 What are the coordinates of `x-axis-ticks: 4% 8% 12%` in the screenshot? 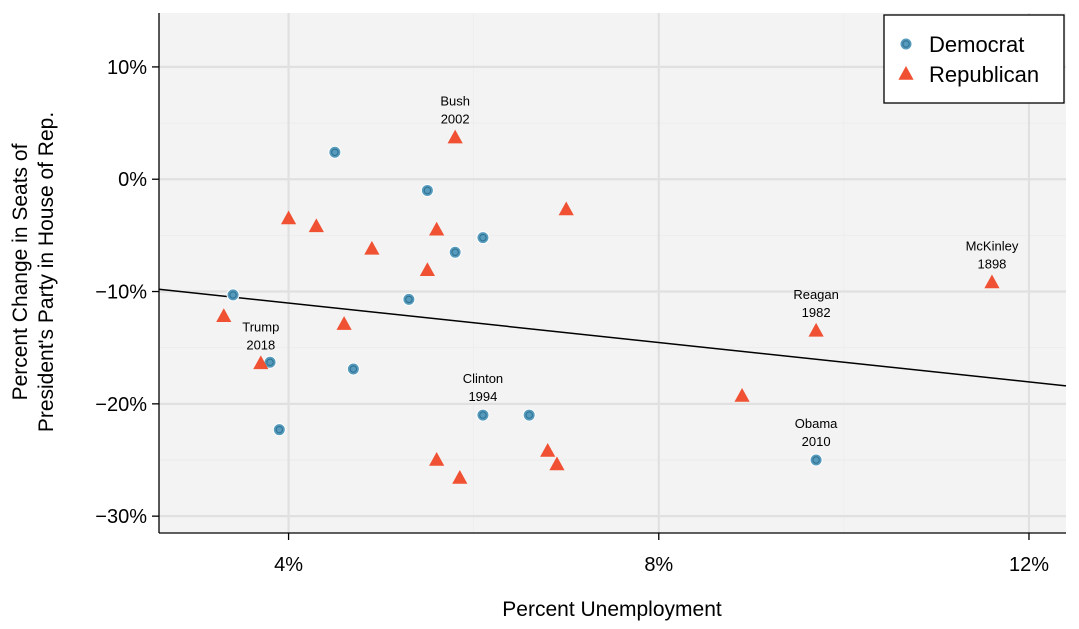 It's located at (661, 554).